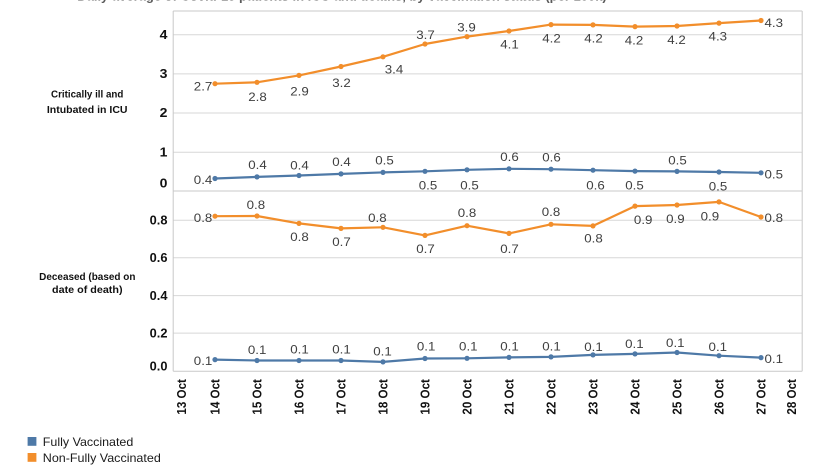  Describe the element at coordinates (102, 458) in the screenshot. I see `svg-text: Non-Fully Vaccinated` at that location.